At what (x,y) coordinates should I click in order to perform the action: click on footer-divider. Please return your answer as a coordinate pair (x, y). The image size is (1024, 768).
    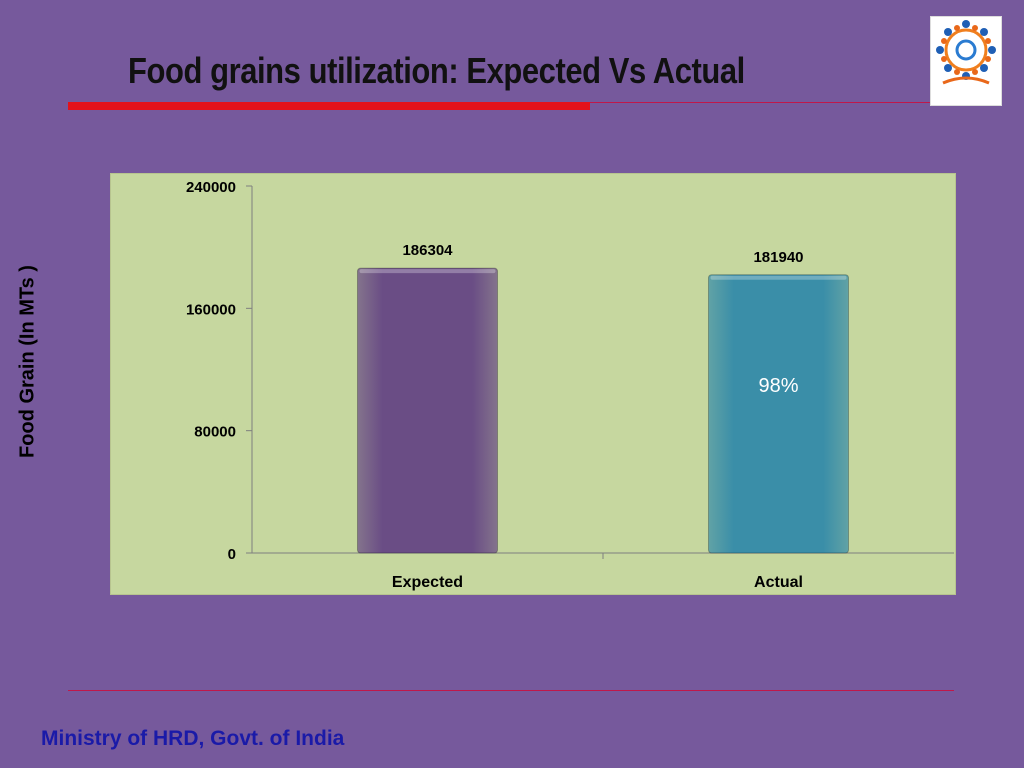
    Looking at the image, I should click on (511, 690).